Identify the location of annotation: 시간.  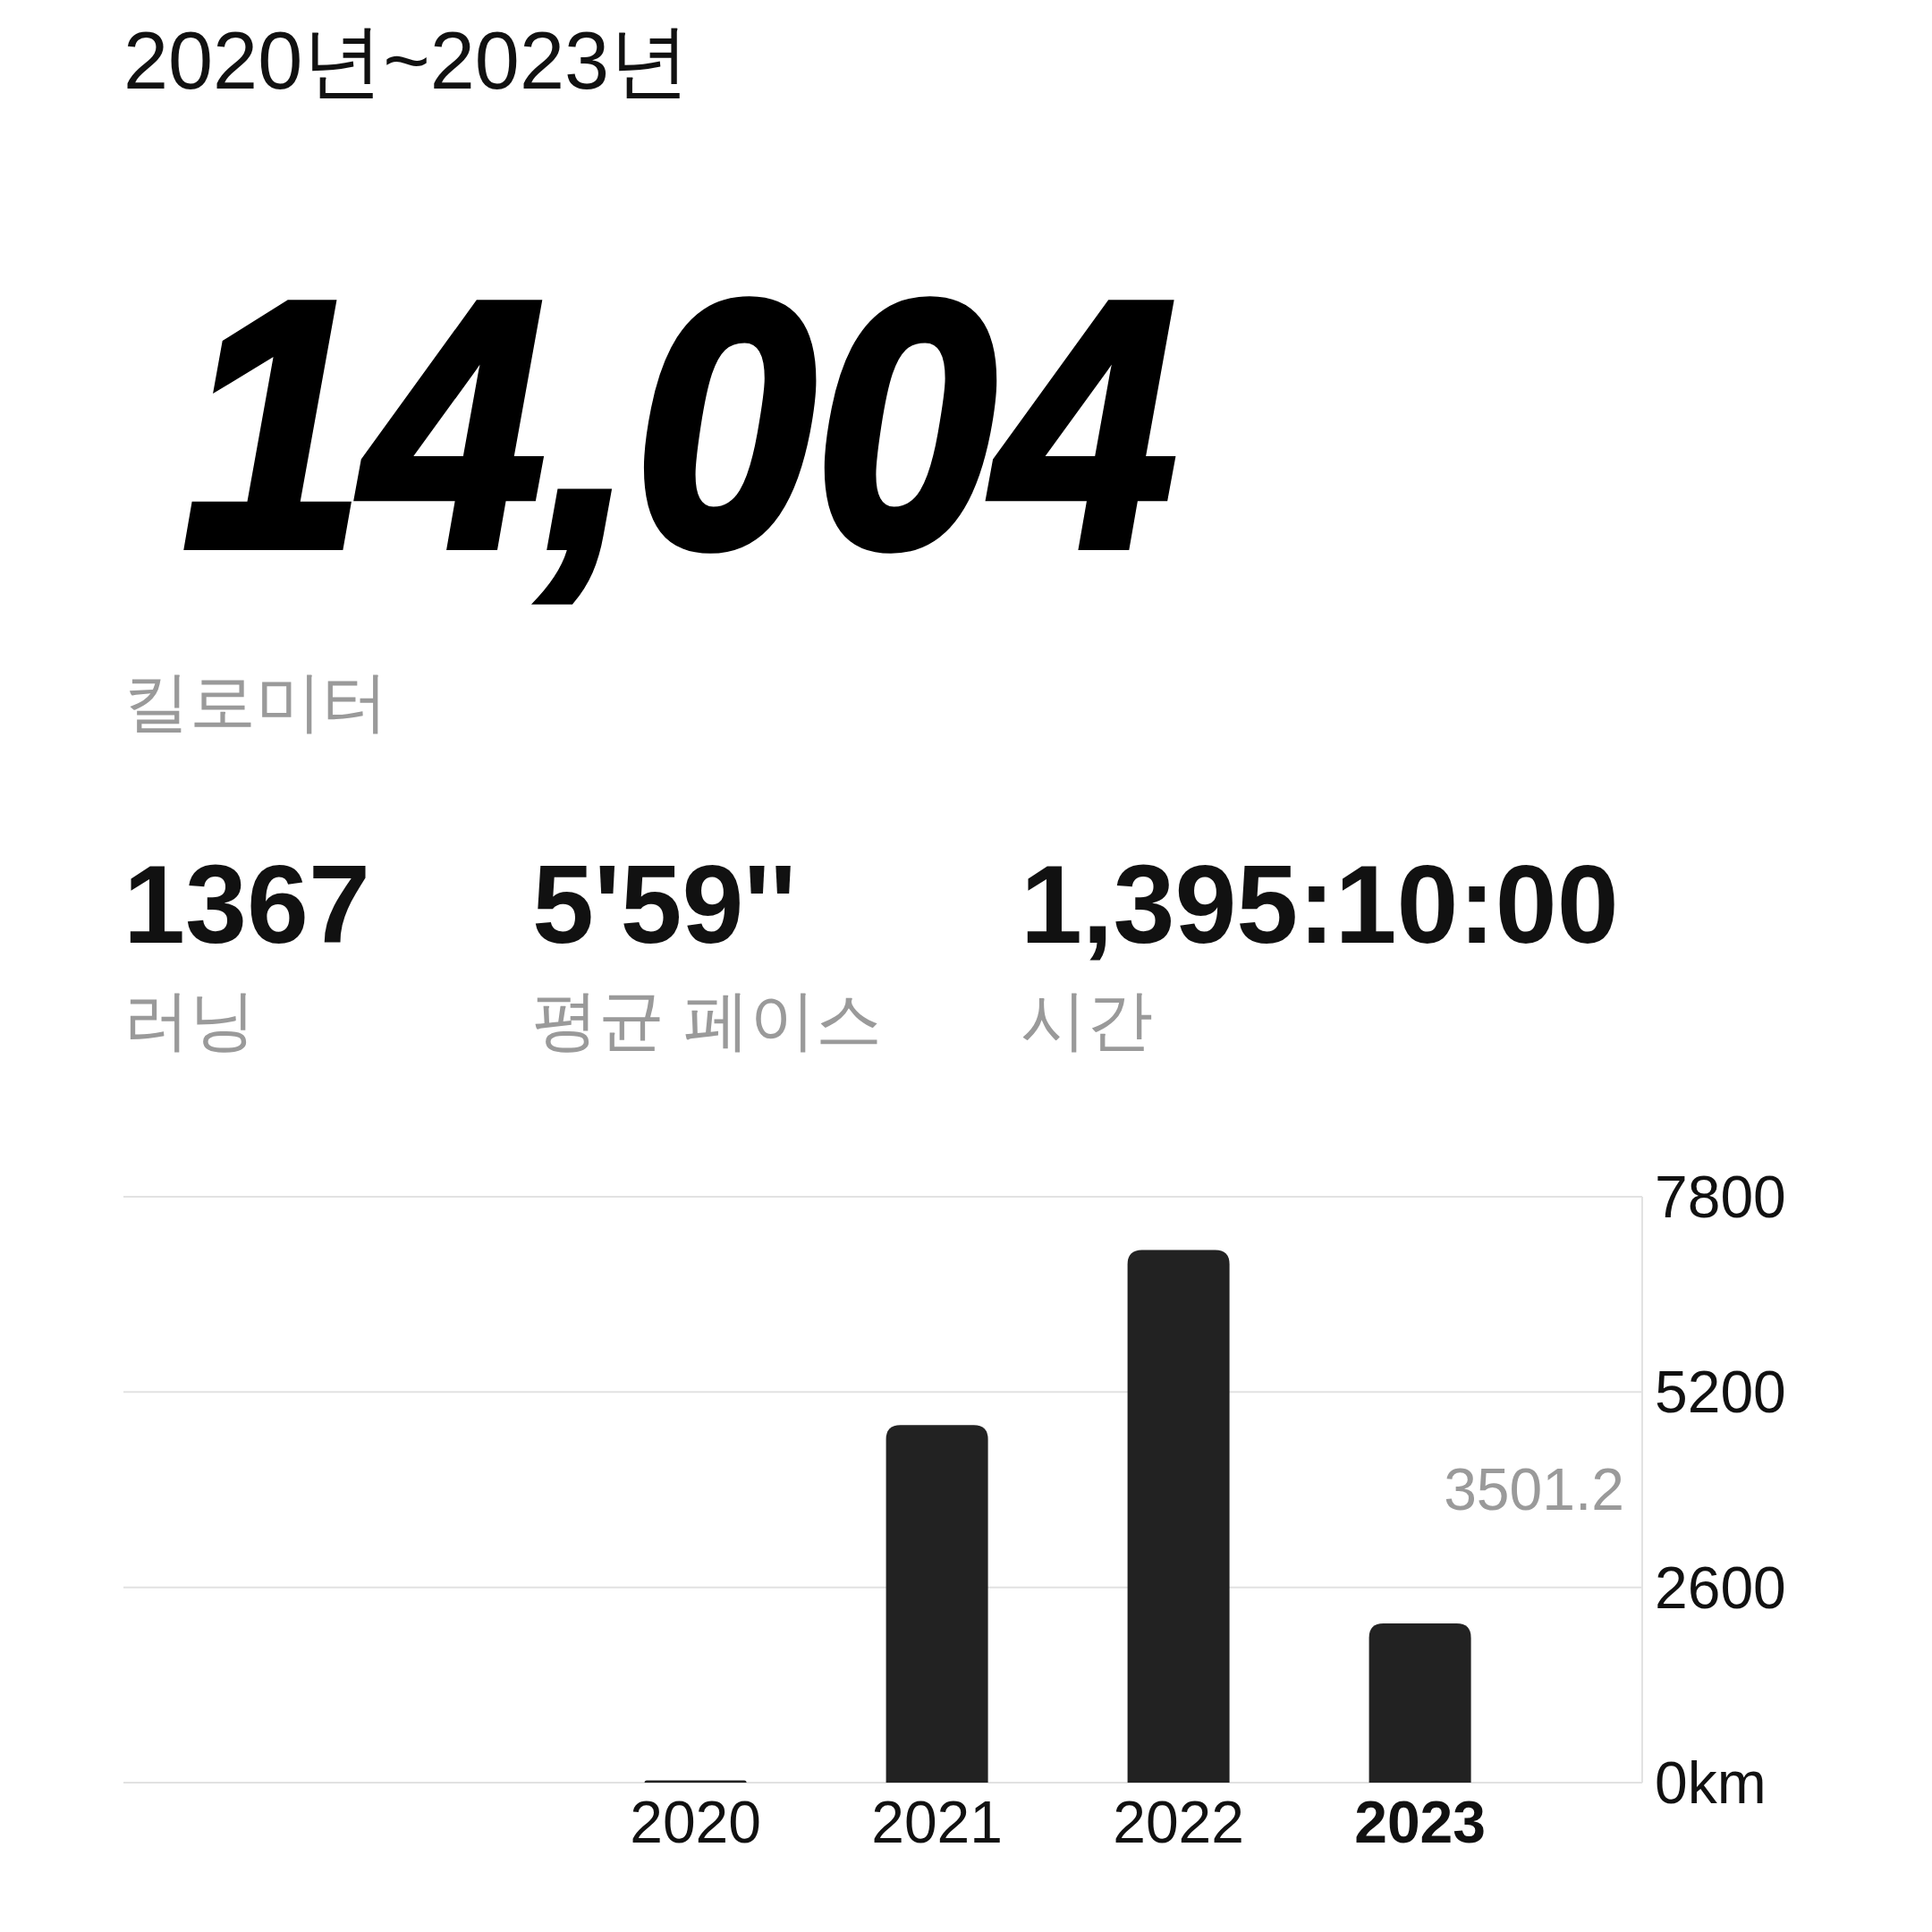
(1087, 1020).